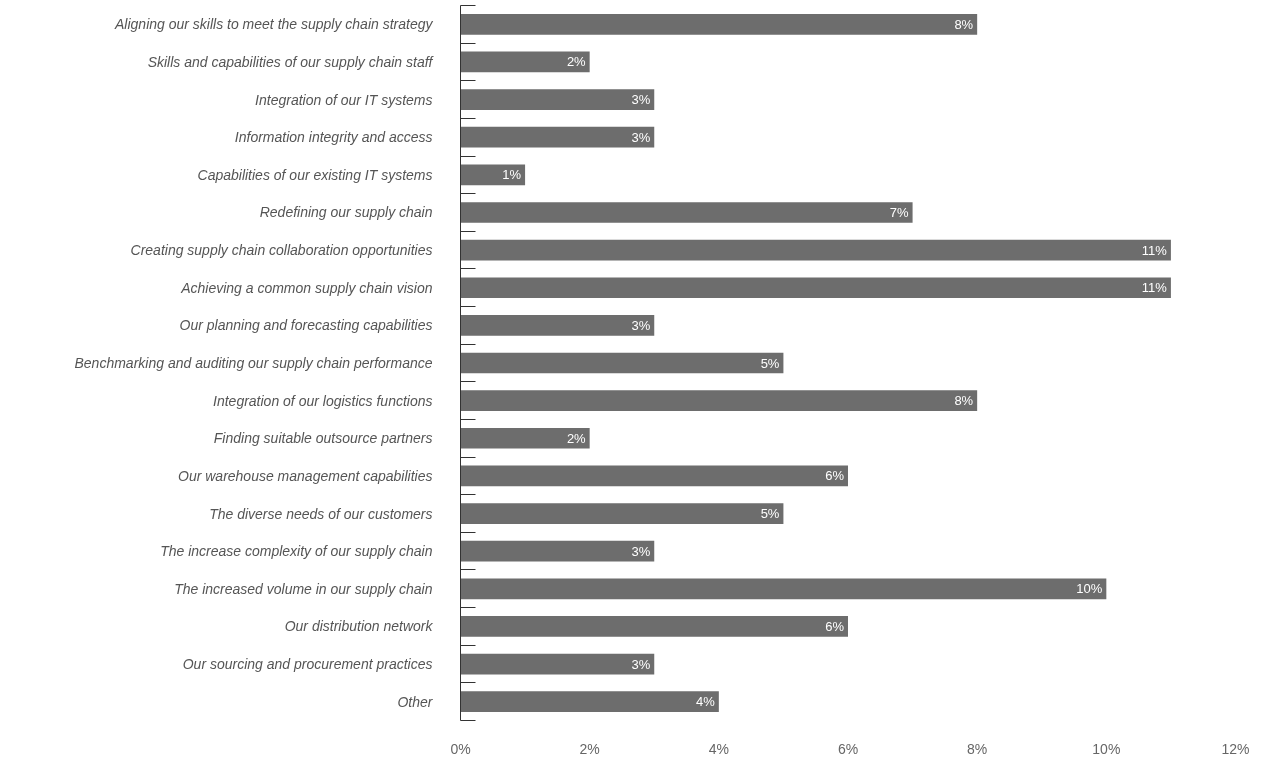 The width and height of the screenshot is (1270, 771). I want to click on y-tick-label: Creating supply chain collaboration opportunities, so click(281, 250).